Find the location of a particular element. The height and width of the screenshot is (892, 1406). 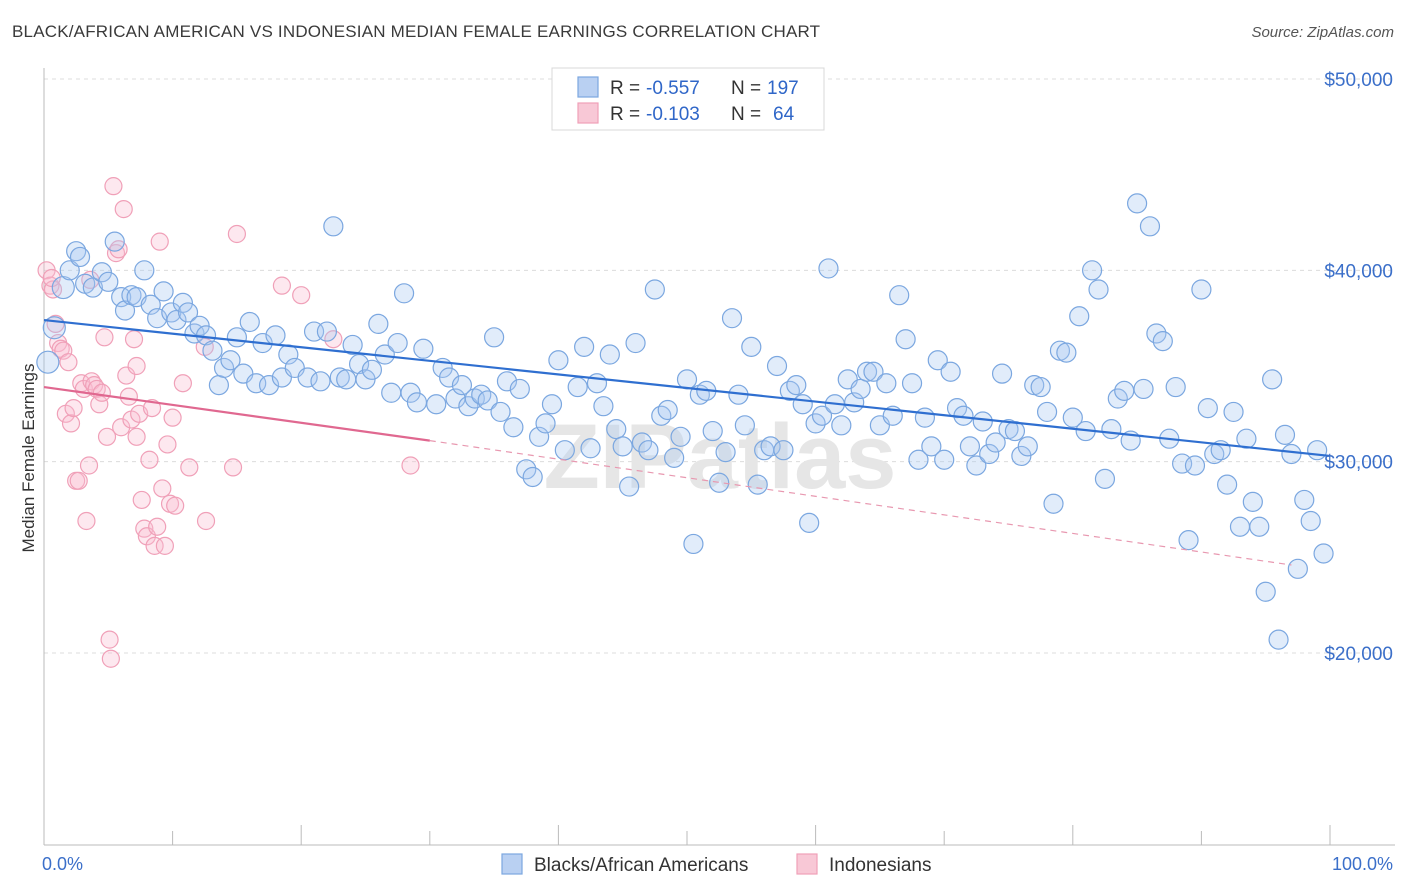

legend-r-value-2: -0.103 is located at coordinates (673, 114).